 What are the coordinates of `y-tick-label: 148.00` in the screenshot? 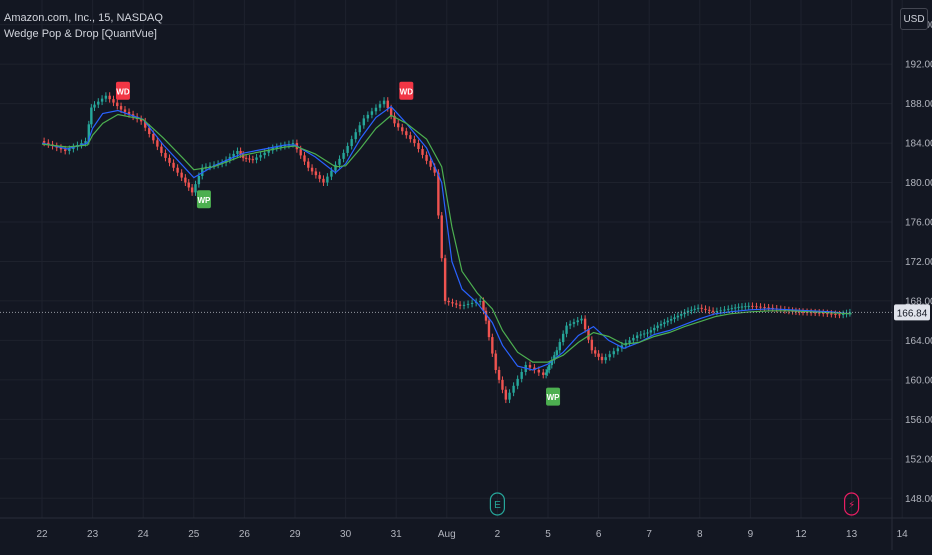 It's located at (918, 499).